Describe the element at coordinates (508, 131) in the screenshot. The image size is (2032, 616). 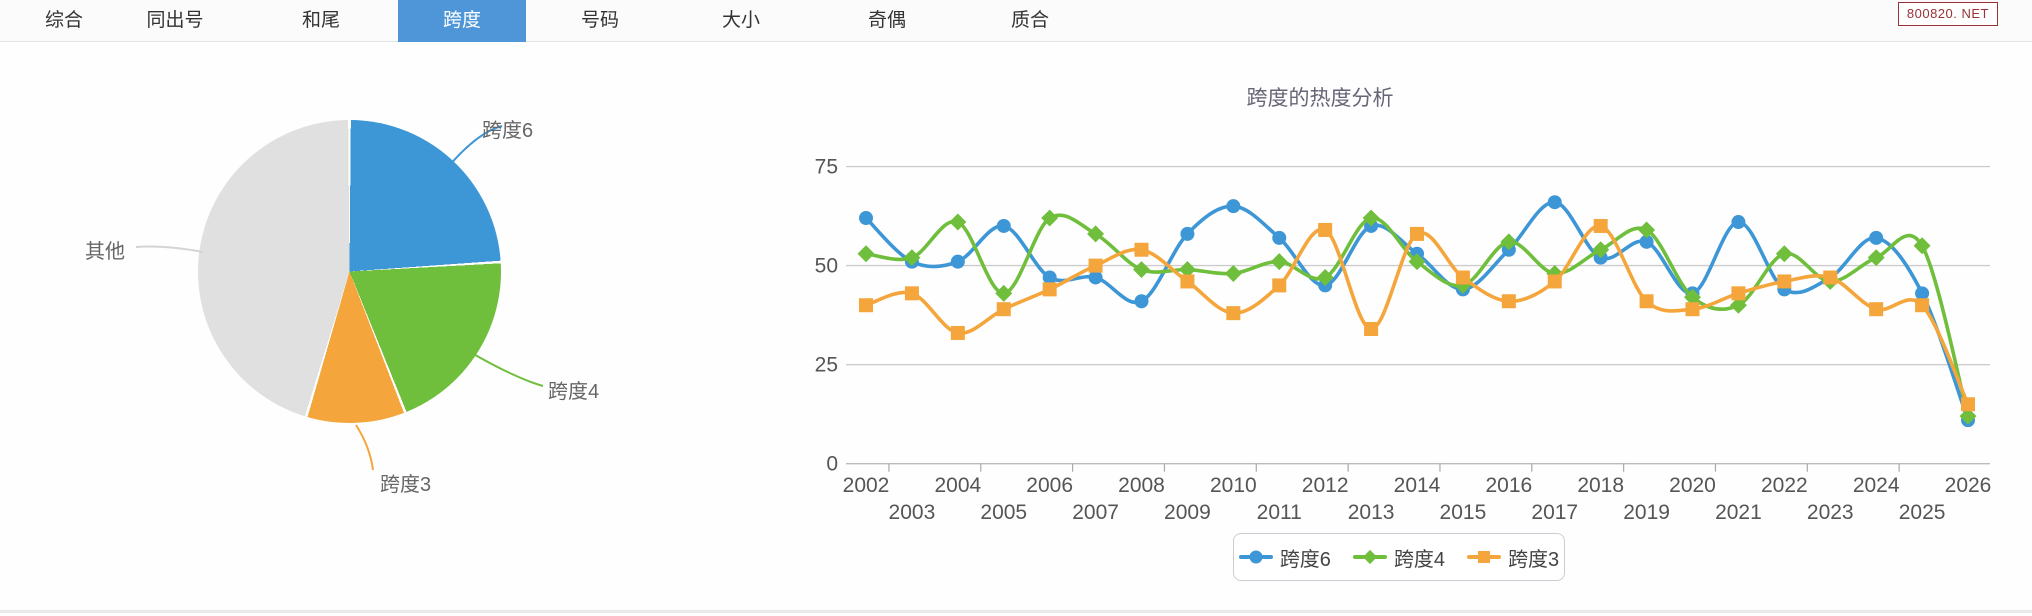
I see `pie-label-kuadu6: 跨度6` at that location.